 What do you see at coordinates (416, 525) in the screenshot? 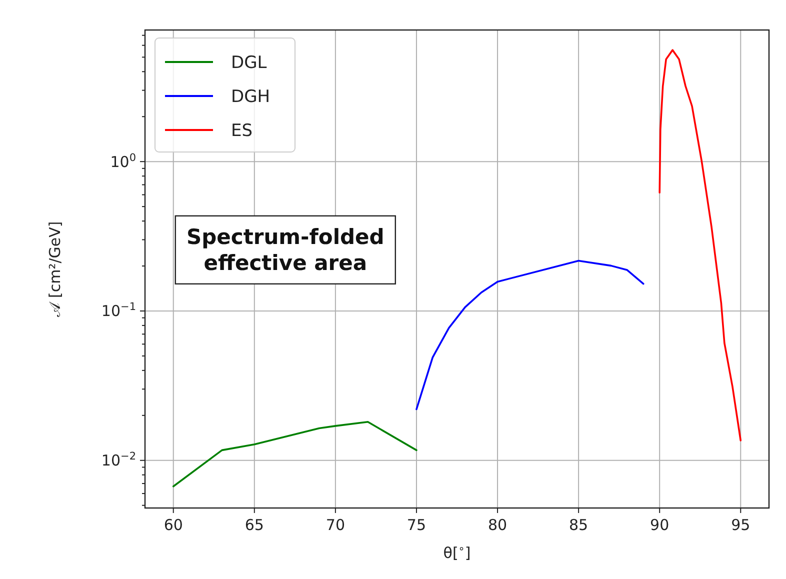
I see `x-tick-label: 75` at bounding box center [416, 525].